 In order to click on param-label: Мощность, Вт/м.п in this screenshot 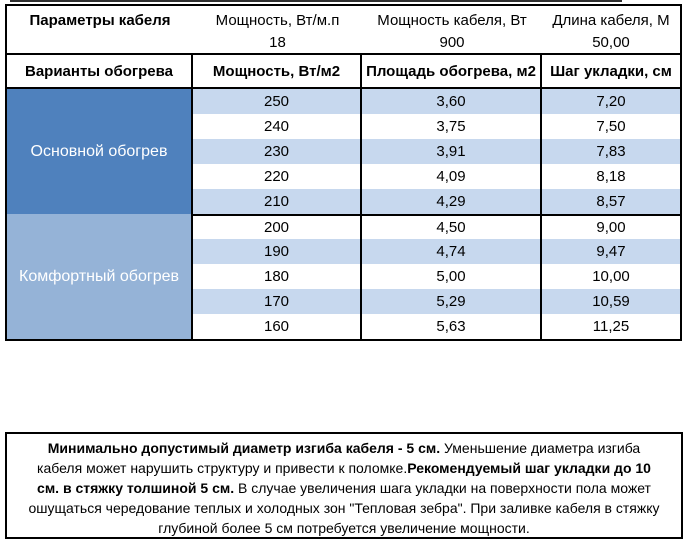, I will do `click(277, 20)`.